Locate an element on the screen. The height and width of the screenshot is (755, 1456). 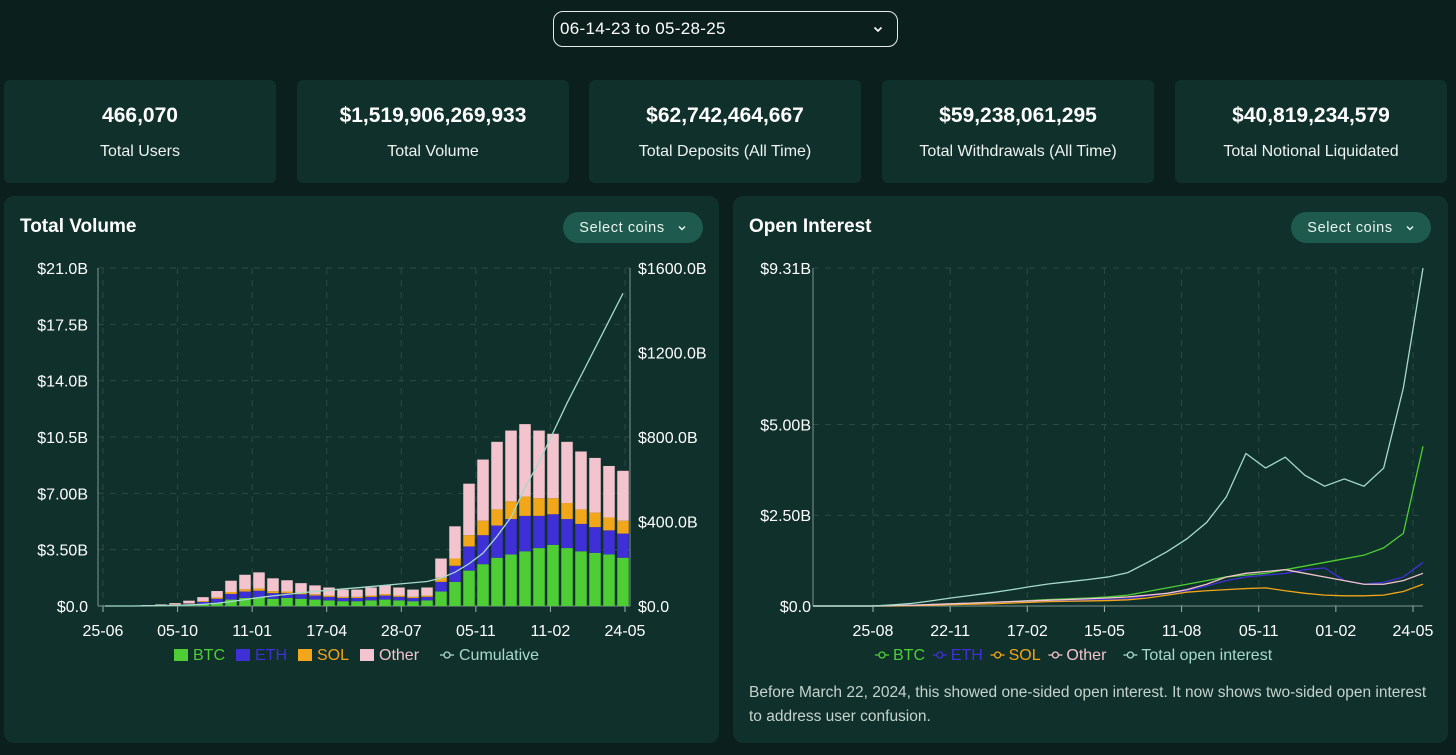
select-coins-label: Select coins is located at coordinates (622, 227).